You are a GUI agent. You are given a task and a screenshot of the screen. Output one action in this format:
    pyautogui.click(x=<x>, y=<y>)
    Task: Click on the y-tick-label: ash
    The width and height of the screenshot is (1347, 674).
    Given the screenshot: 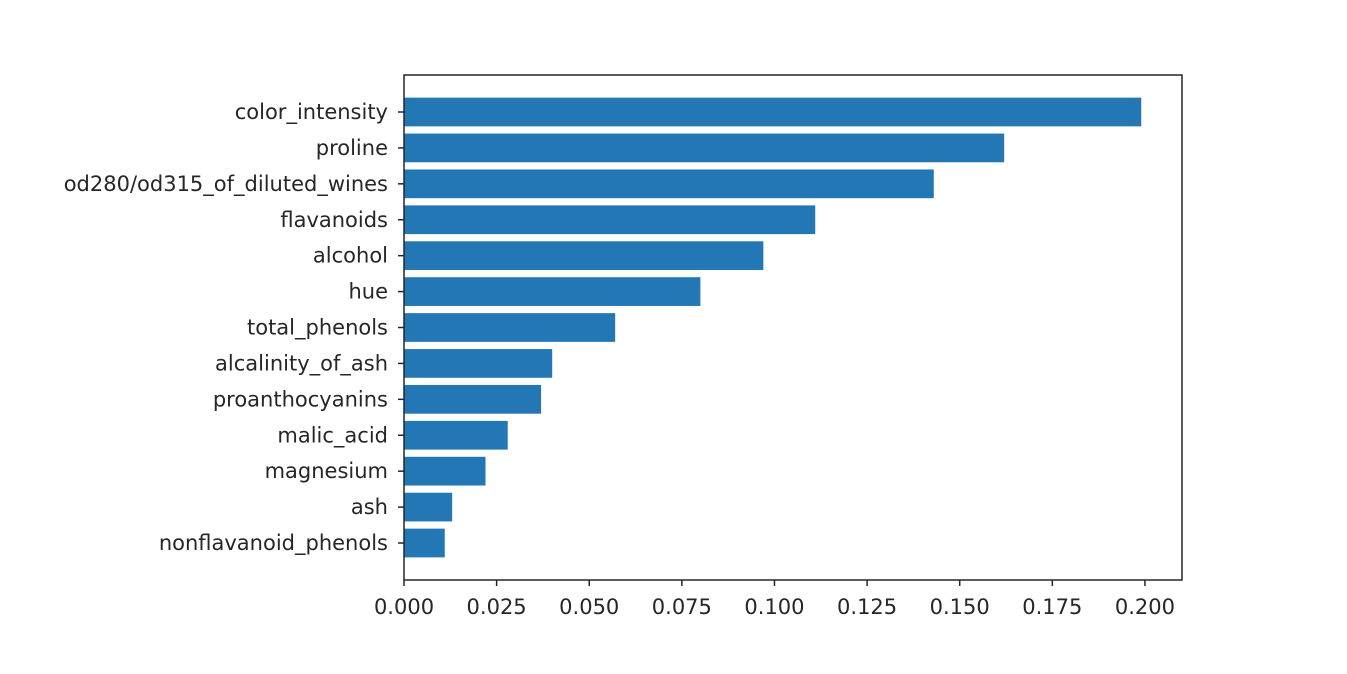 What is the action you would take?
    pyautogui.click(x=369, y=507)
    